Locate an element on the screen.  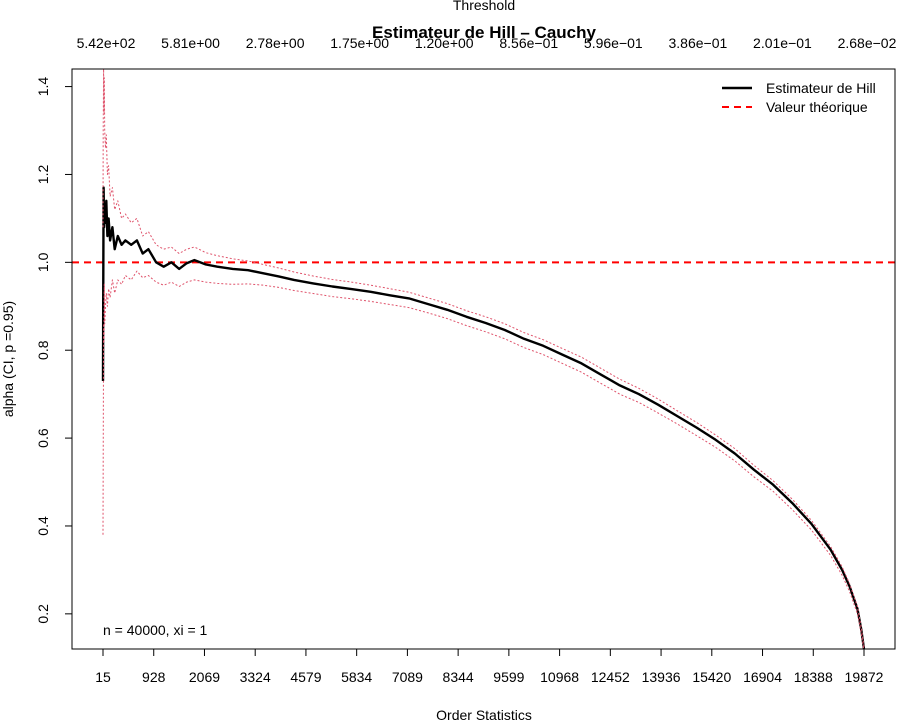
y-axis-label: alpha (CI, p =0.95) is located at coordinates (8, 359).